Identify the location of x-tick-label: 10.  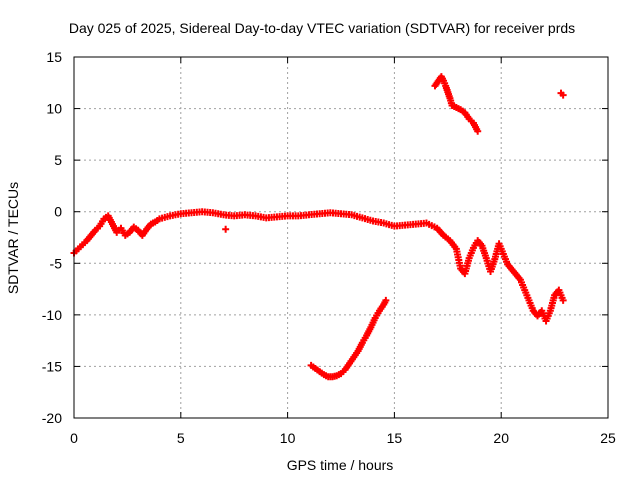
(288, 438).